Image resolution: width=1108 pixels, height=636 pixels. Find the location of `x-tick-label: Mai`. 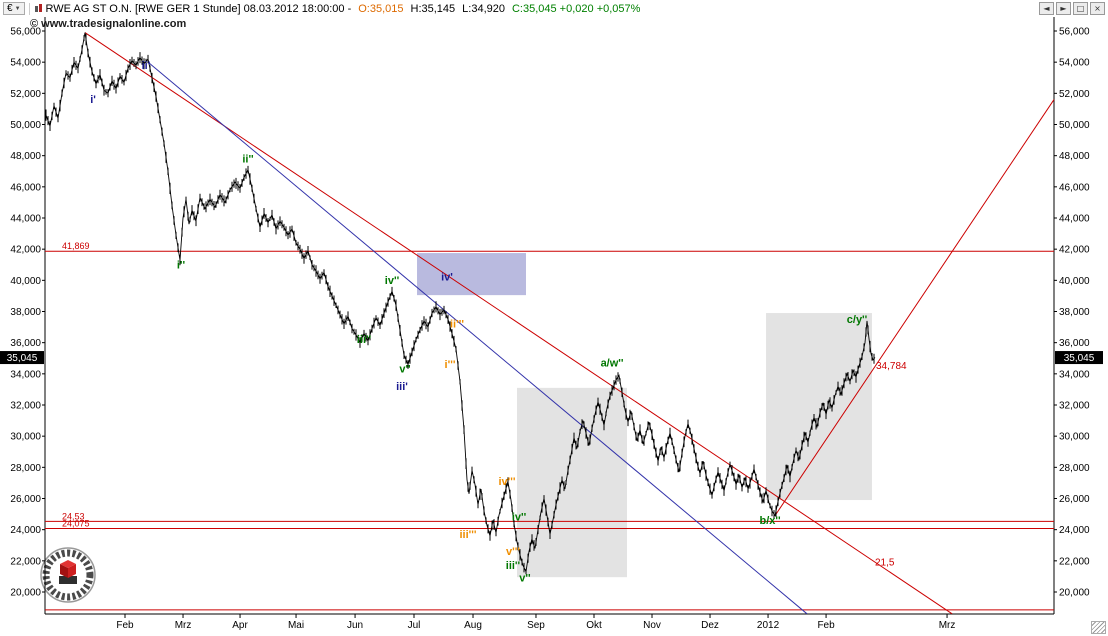

x-tick-label: Mai is located at coordinates (296, 625).